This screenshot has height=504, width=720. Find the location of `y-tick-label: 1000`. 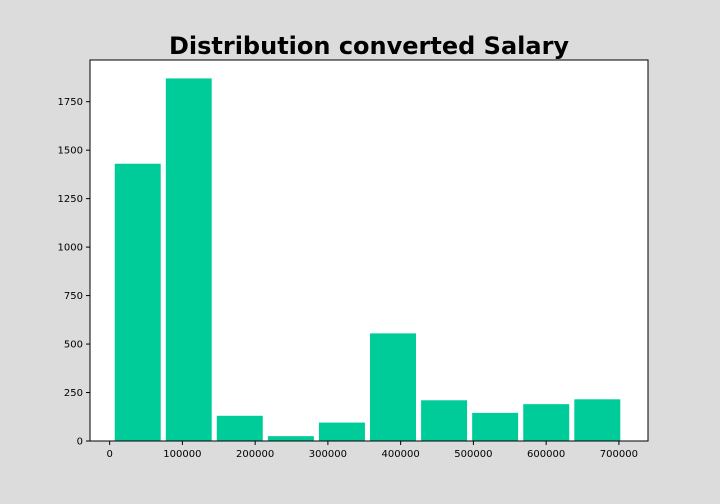

y-tick-label: 1000 is located at coordinates (70, 248).